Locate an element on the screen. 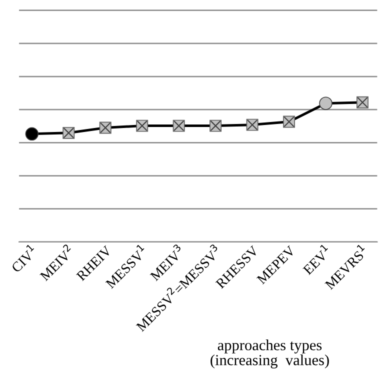 This screenshot has height=381, width=381. x-axis-title: approaches types (increasing values) is located at coordinates (269, 354).